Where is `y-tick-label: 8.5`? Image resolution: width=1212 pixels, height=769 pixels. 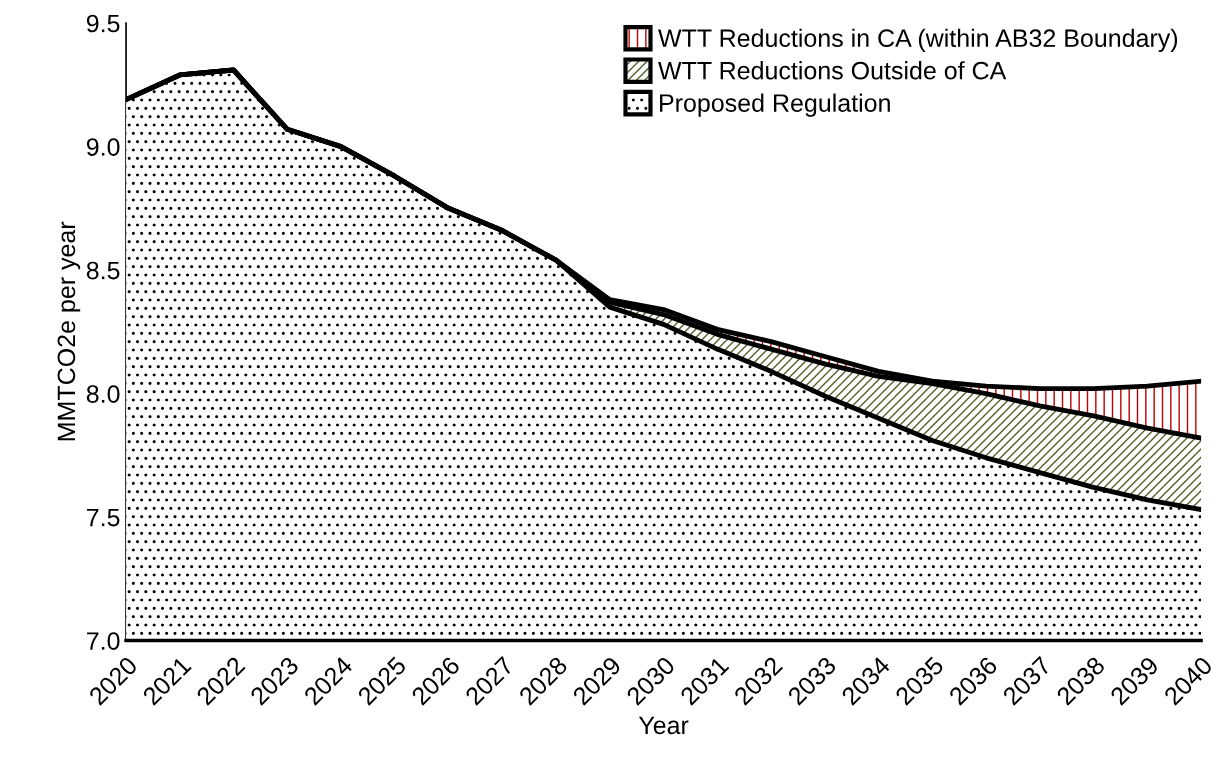 y-tick-label: 8.5 is located at coordinates (103, 270).